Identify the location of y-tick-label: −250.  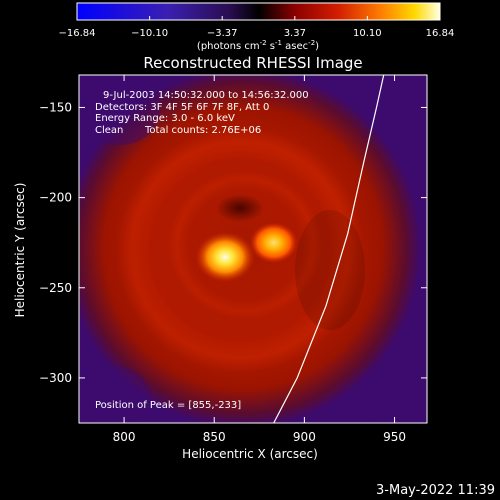
(55, 288).